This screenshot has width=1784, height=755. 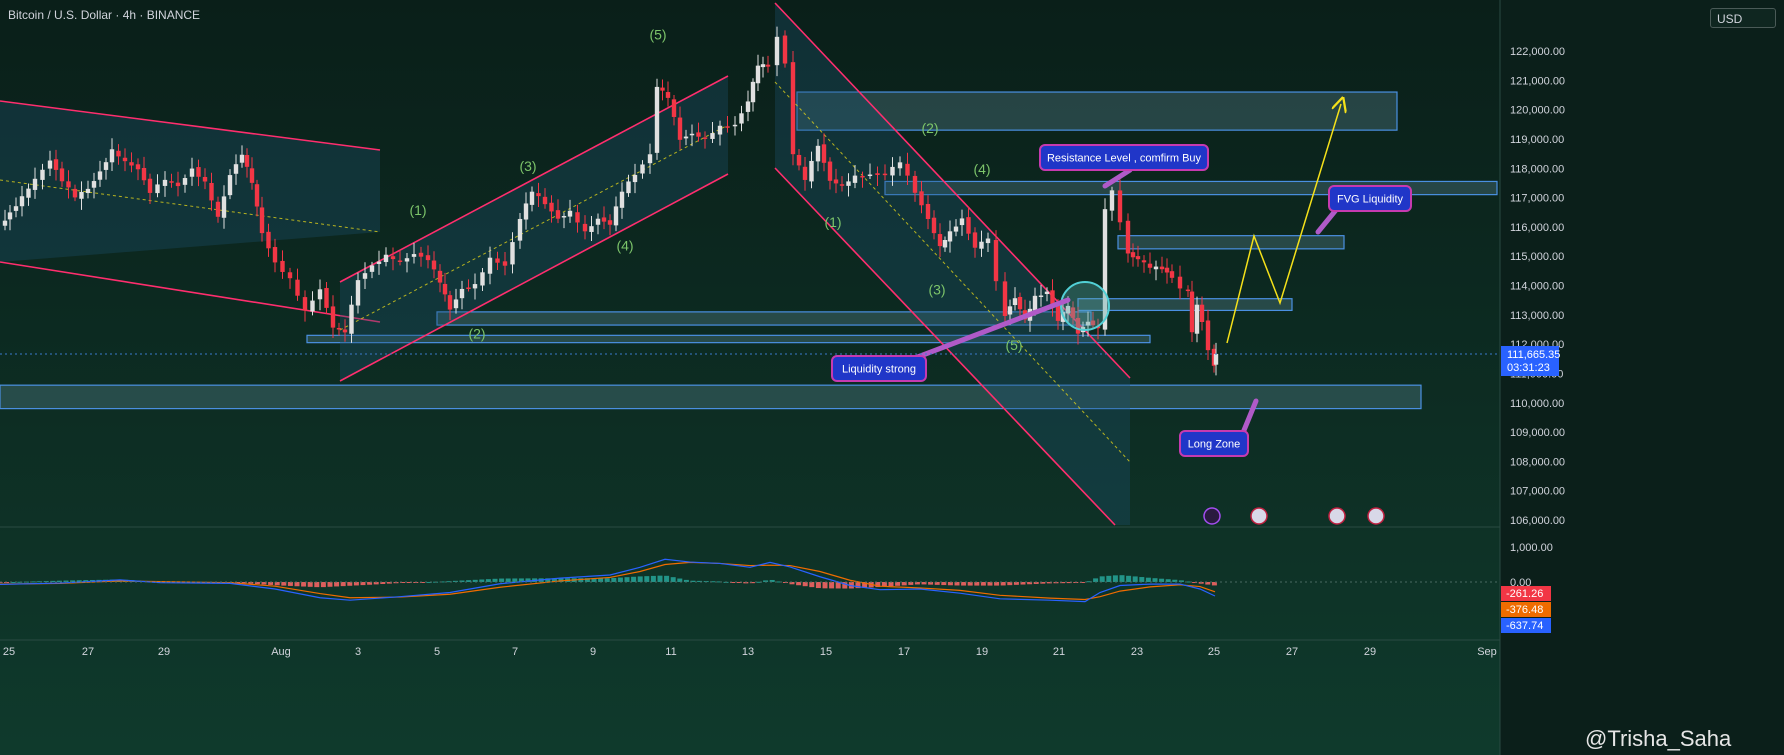 I want to click on price-tick-6: 116,000.00, so click(x=1537, y=228).